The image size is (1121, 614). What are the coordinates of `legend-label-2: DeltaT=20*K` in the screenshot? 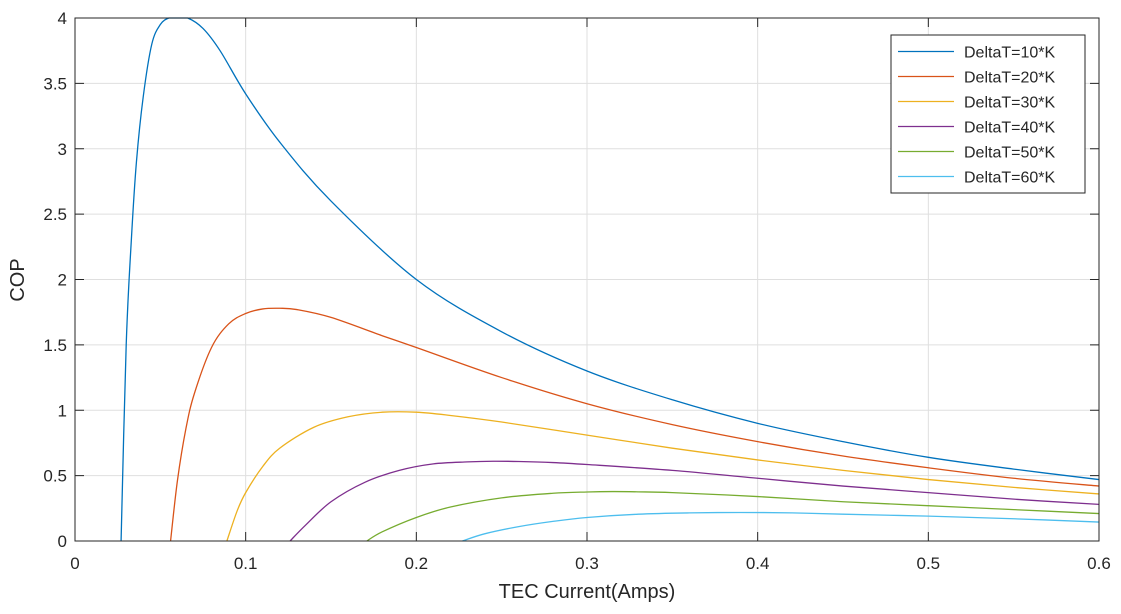 It's located at (1009, 78).